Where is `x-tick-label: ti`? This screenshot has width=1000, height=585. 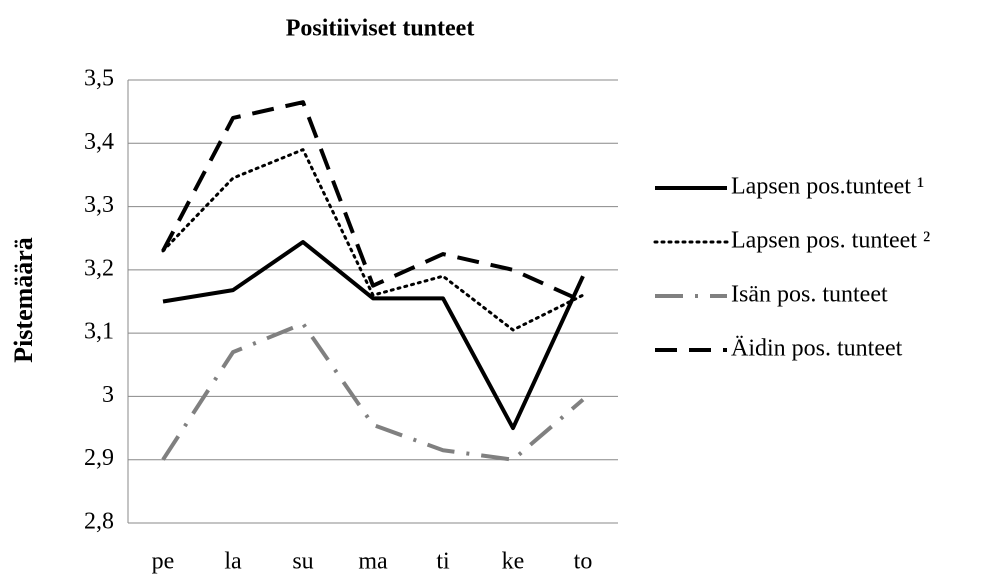
x-tick-label: ti is located at coordinates (443, 562).